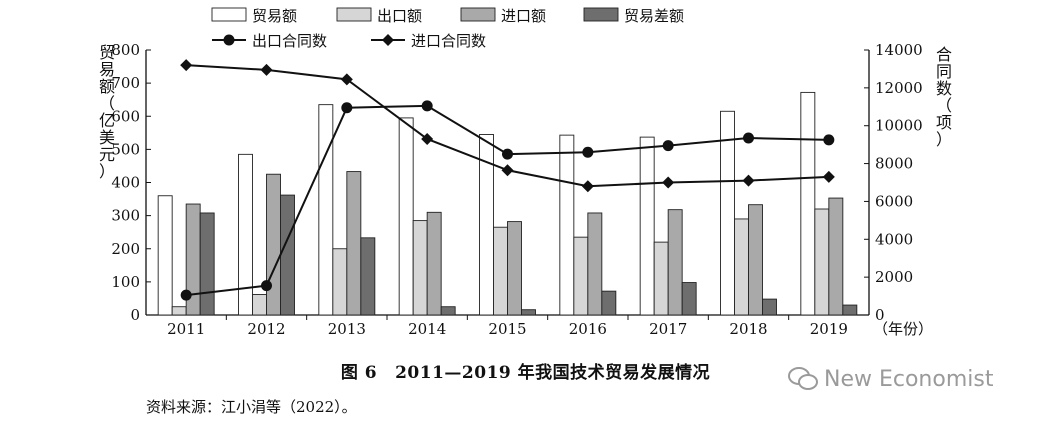 Image resolution: width=1051 pixels, height=425 pixels. Describe the element at coordinates (609, 303) in the screenshot. I see `bar-3-2016` at that location.